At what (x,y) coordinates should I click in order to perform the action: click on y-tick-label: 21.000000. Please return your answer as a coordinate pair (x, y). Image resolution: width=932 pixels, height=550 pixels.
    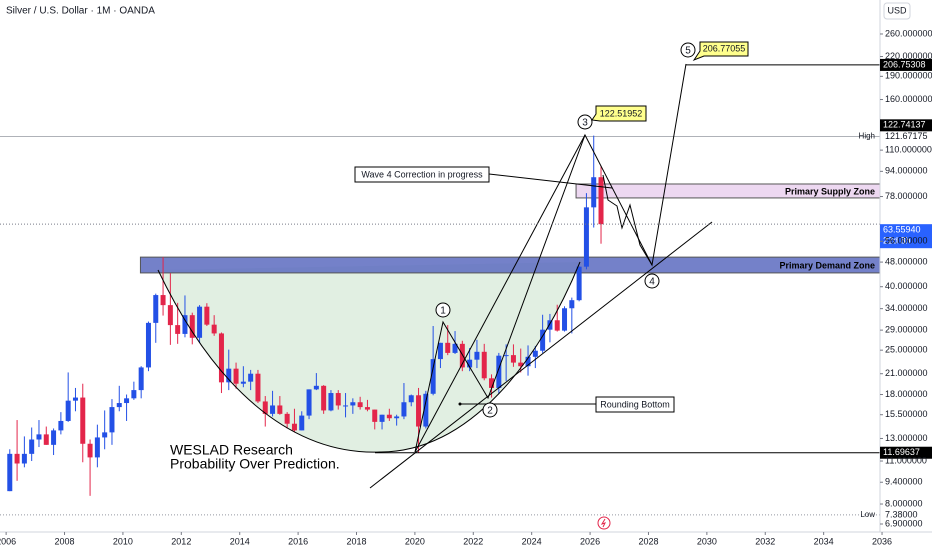
    Looking at the image, I should click on (906, 373).